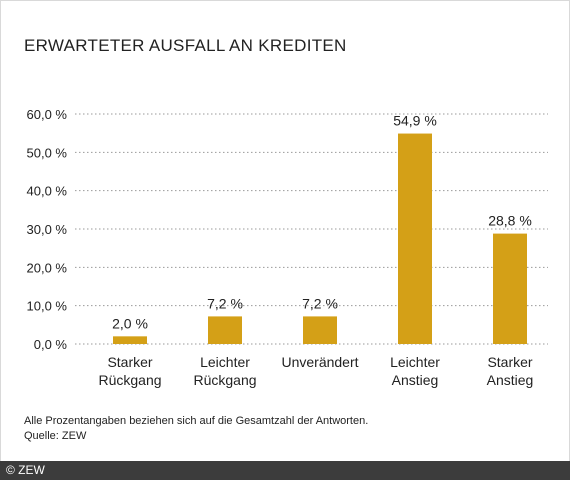 Image resolution: width=570 pixels, height=480 pixels. What do you see at coordinates (510, 221) in the screenshot?
I see `data-label: 28,8 %` at bounding box center [510, 221].